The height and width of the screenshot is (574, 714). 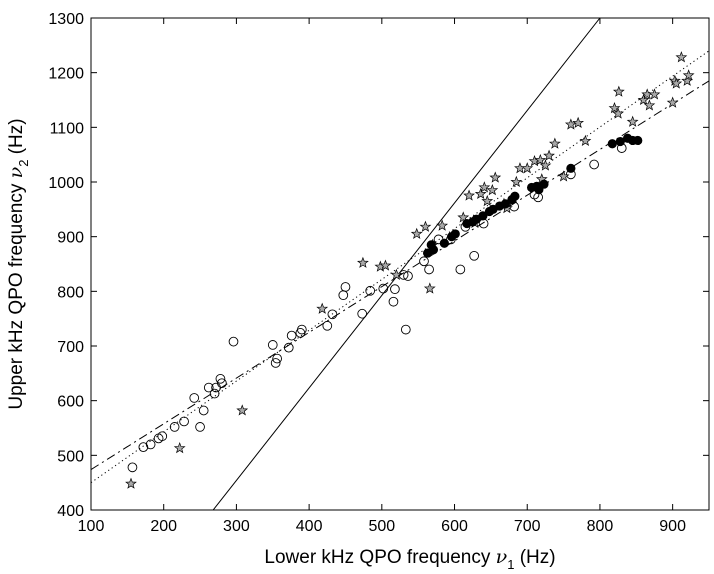 What do you see at coordinates (70, 402) in the screenshot?
I see `y-tick-label: 600` at bounding box center [70, 402].